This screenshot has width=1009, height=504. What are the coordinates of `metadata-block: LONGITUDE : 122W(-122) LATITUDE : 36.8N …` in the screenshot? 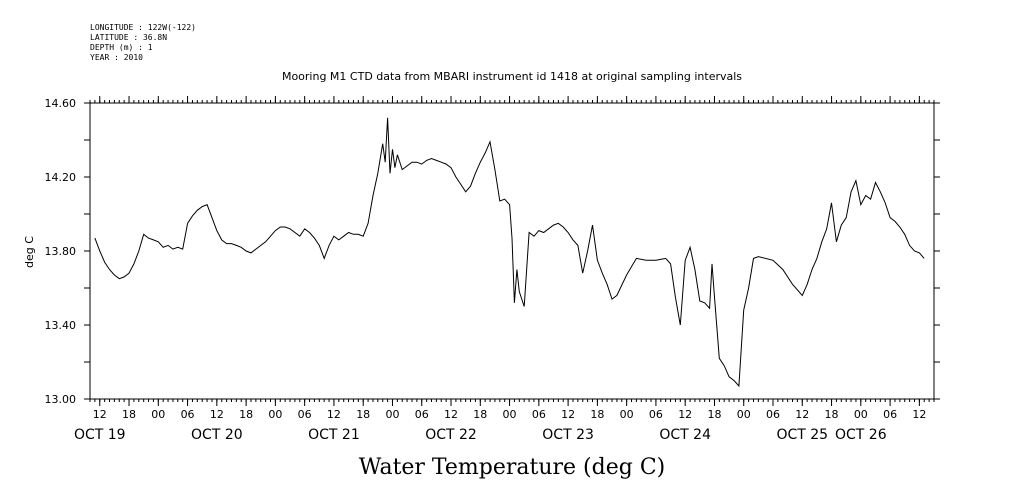 It's located at (143, 42).